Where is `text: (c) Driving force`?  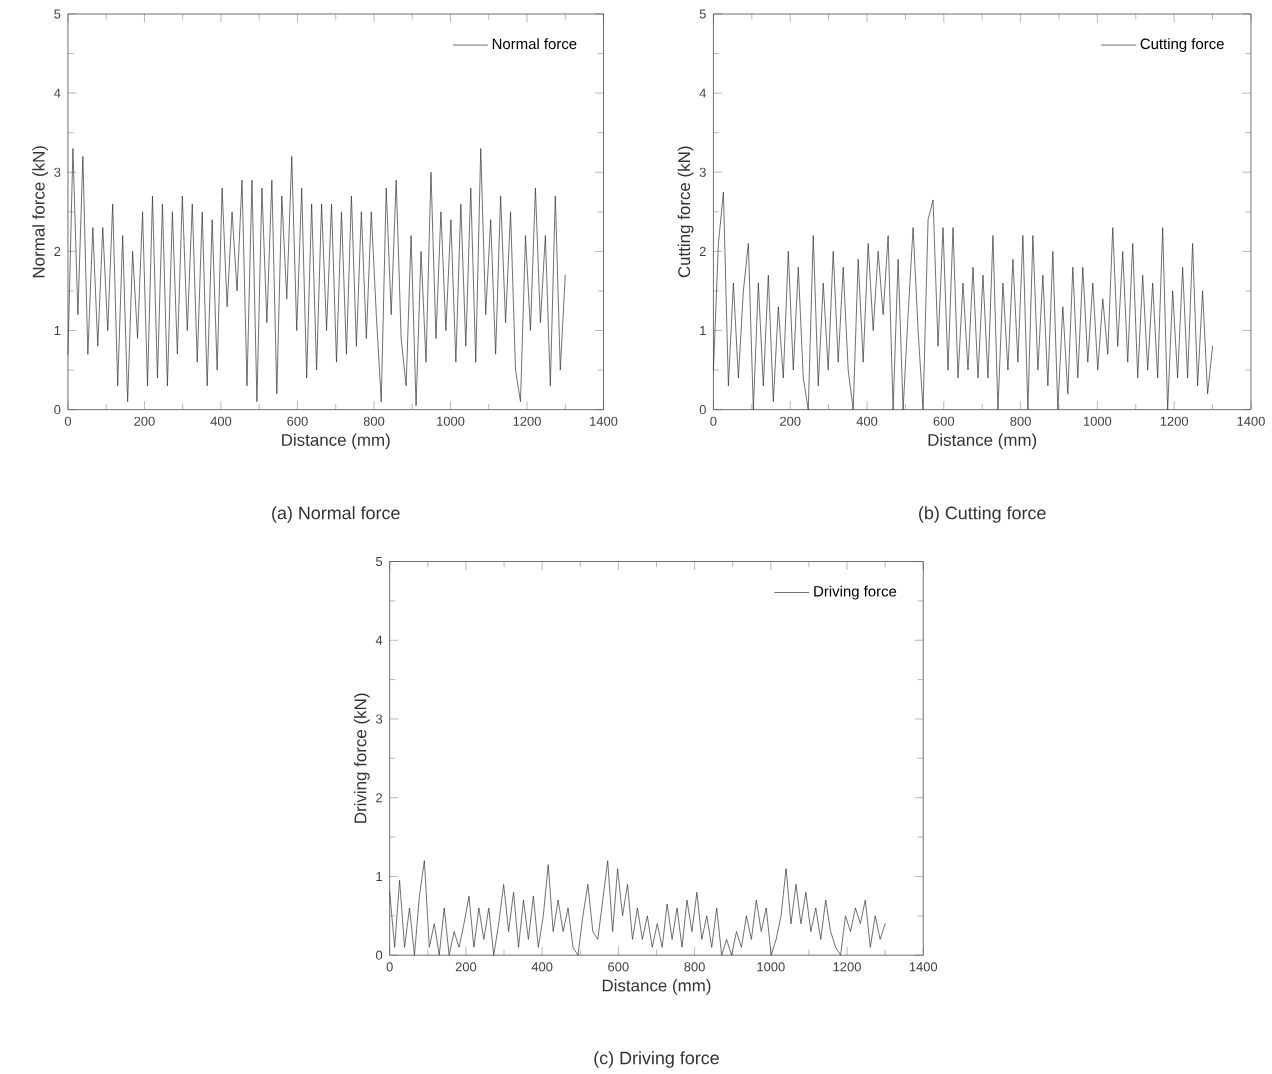 text: (c) Driving force is located at coordinates (656, 1059).